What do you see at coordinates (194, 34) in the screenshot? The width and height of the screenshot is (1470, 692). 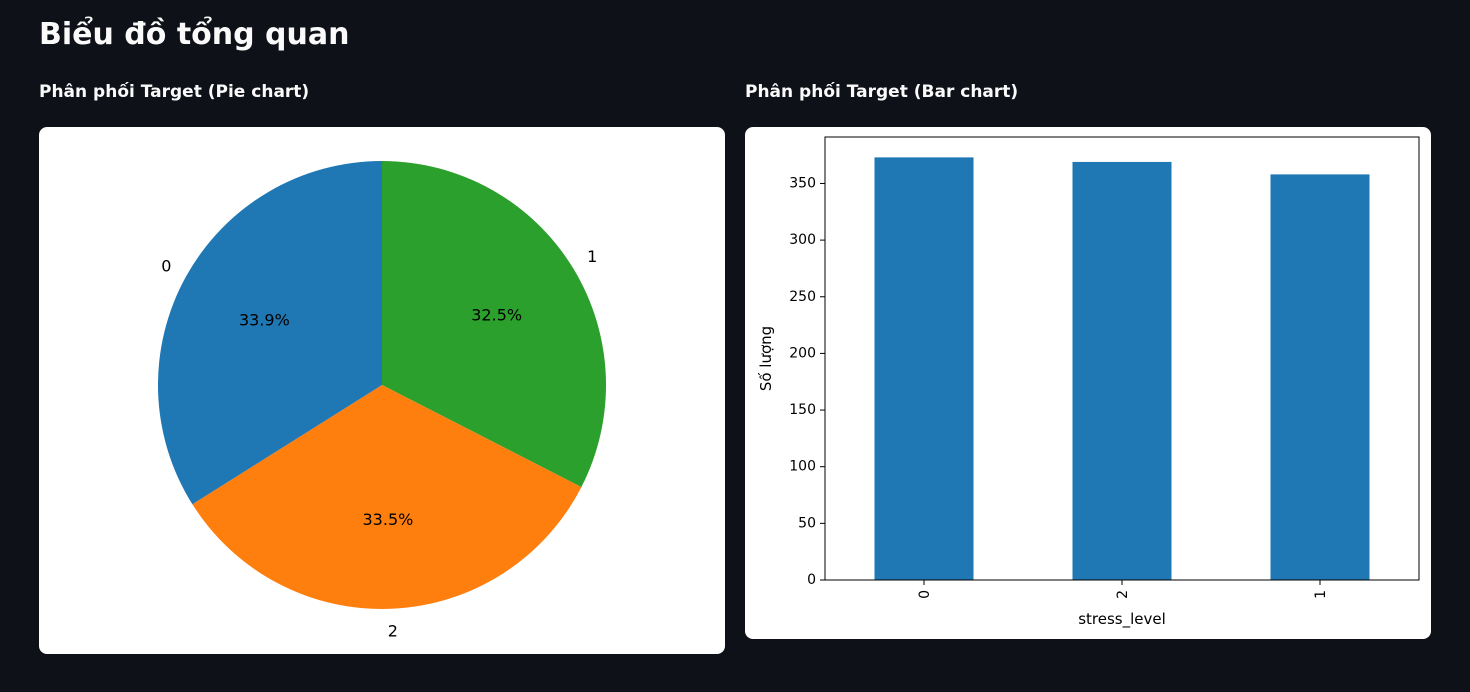 I see `page-title: Biểu đồ tổng quan` at bounding box center [194, 34].